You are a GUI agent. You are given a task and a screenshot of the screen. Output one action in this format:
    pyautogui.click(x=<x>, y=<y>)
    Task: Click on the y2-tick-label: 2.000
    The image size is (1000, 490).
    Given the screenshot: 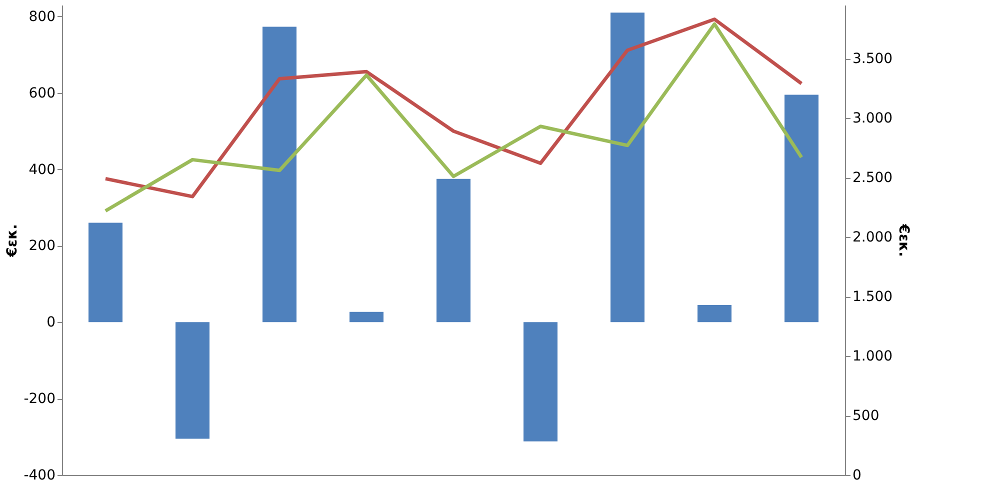 What is the action you would take?
    pyautogui.click(x=872, y=238)
    